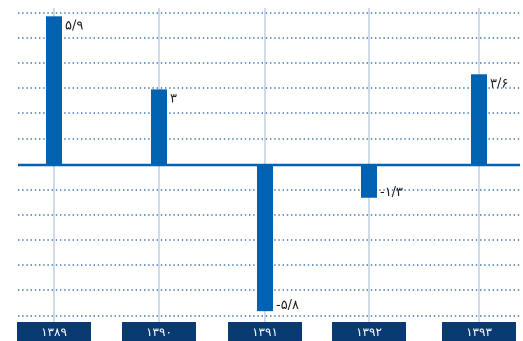 This screenshot has width=523, height=341. What do you see at coordinates (391, 192) in the screenshot?
I see `value-label-3: -۱/۳` at bounding box center [391, 192].